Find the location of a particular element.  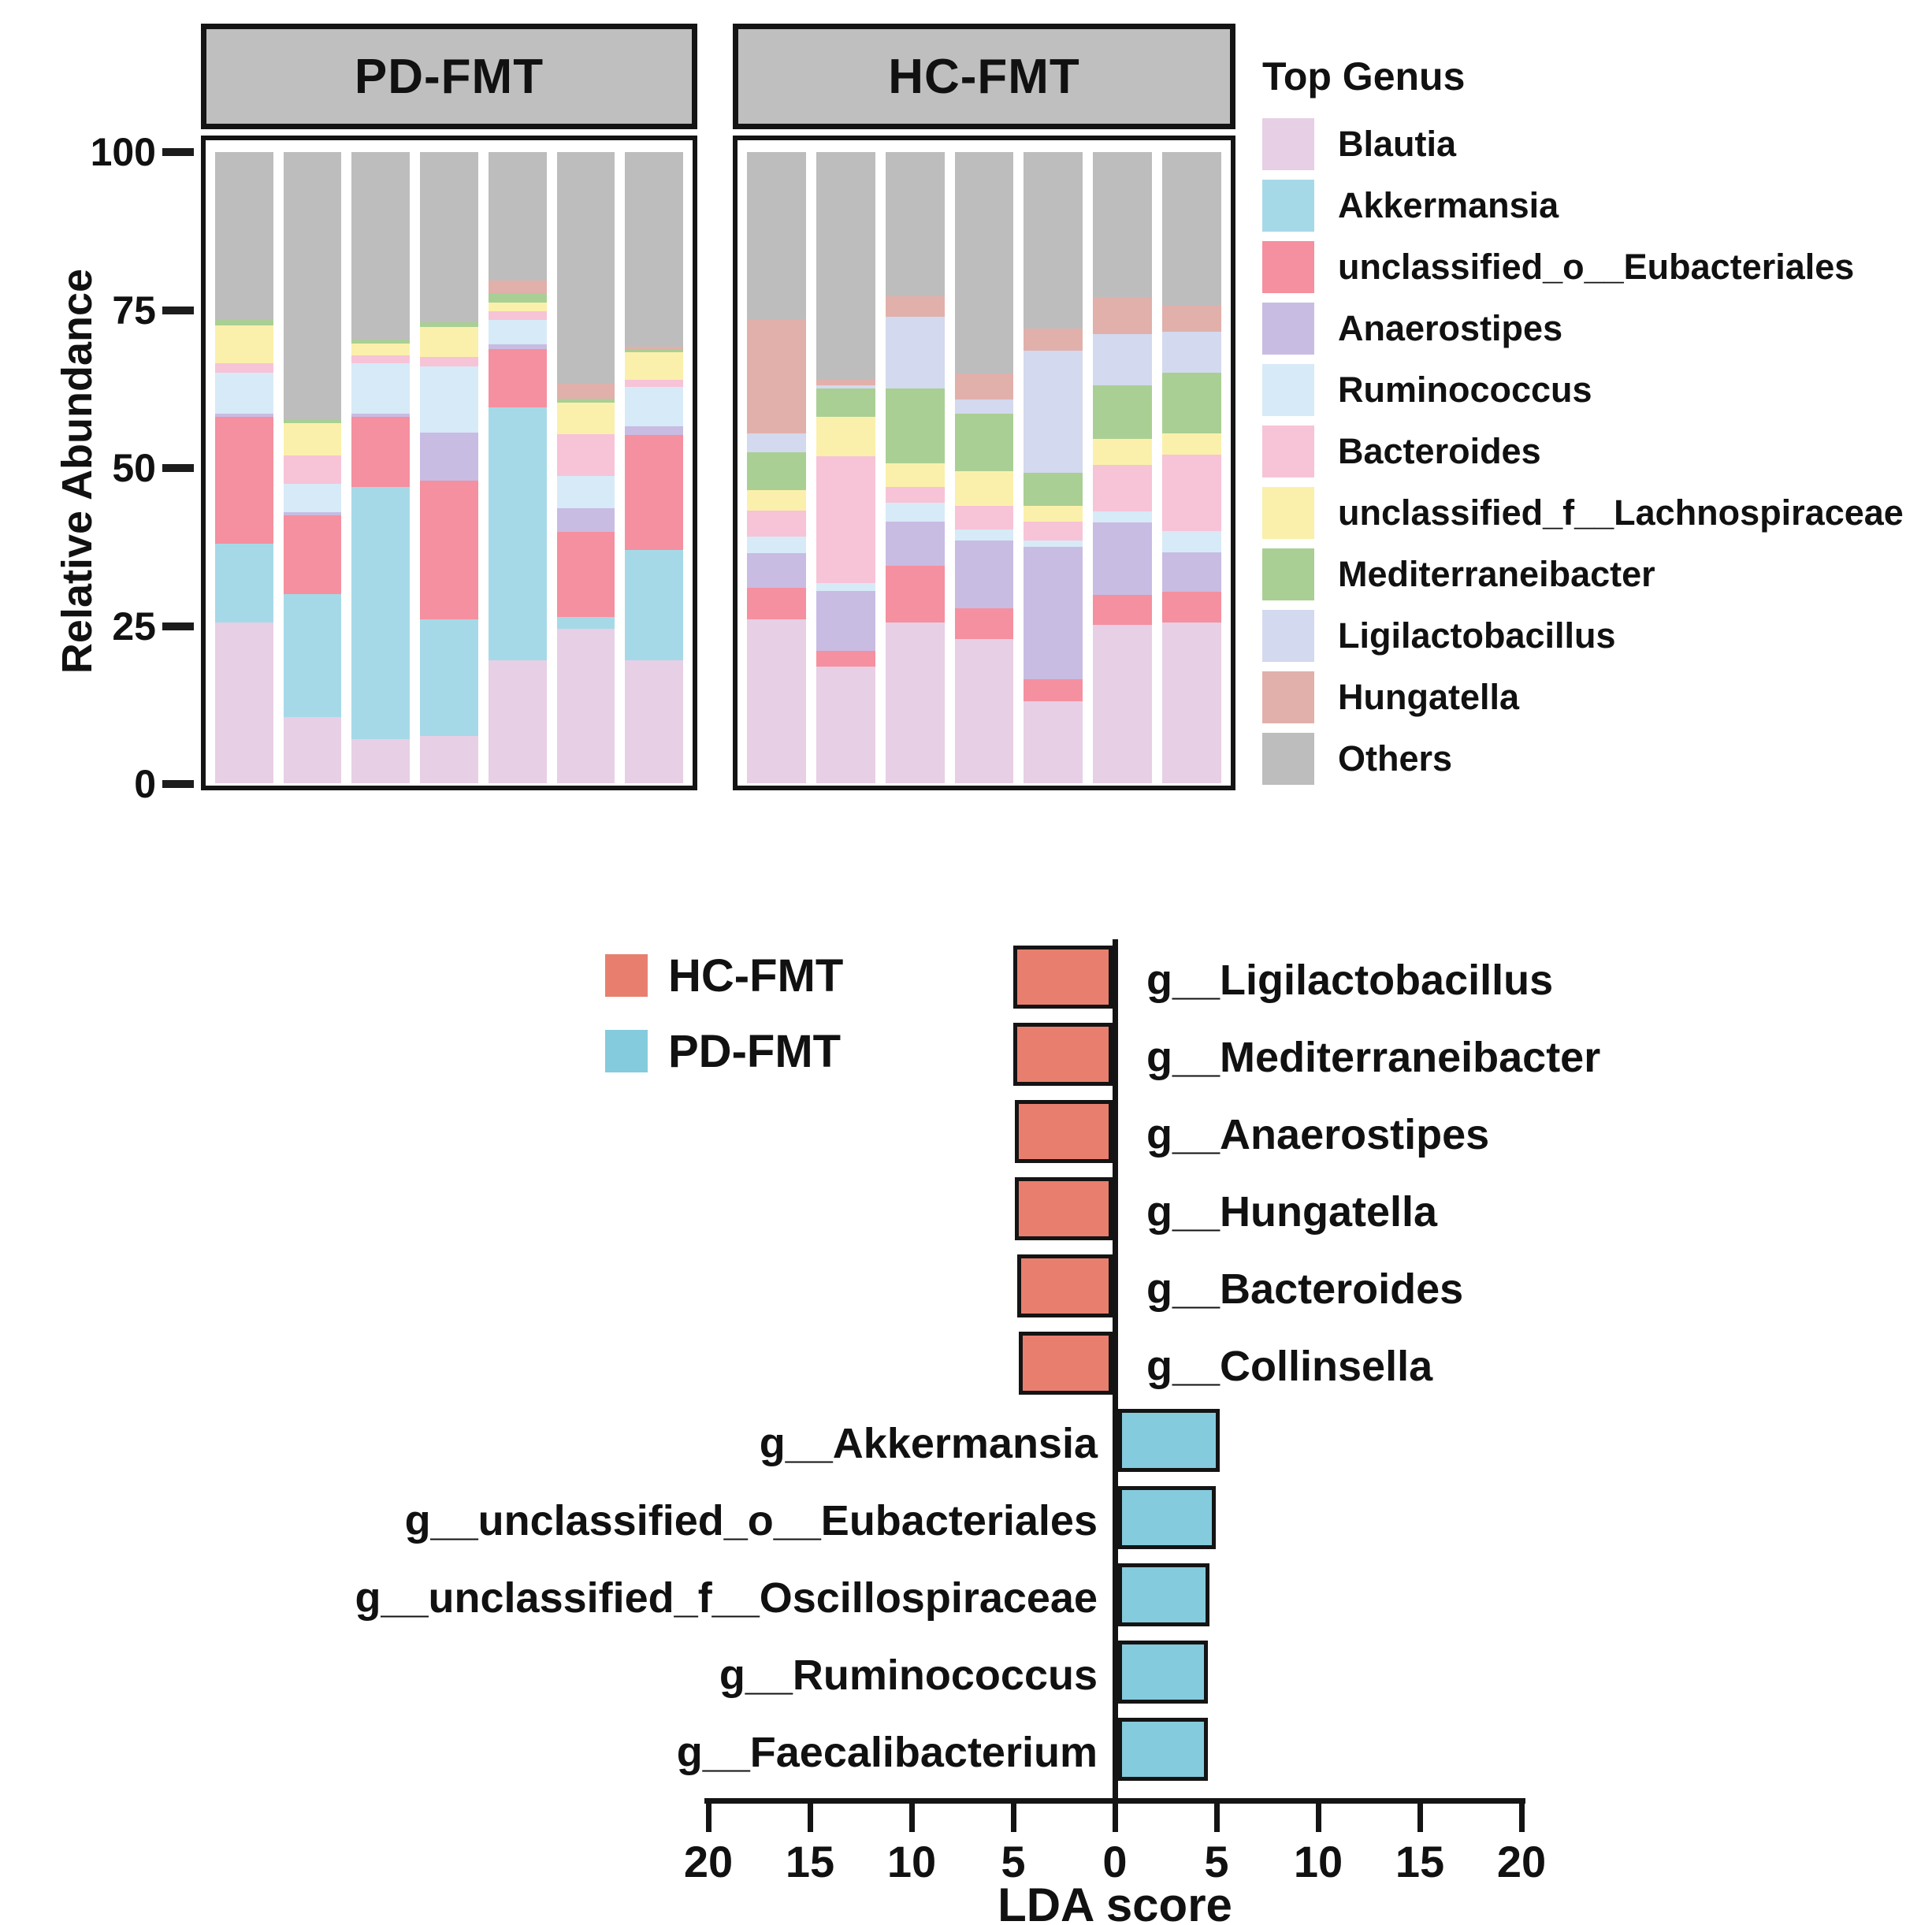

legend-item-Mediterraneibacter: Mediterraneibacter is located at coordinates (1597, 574).